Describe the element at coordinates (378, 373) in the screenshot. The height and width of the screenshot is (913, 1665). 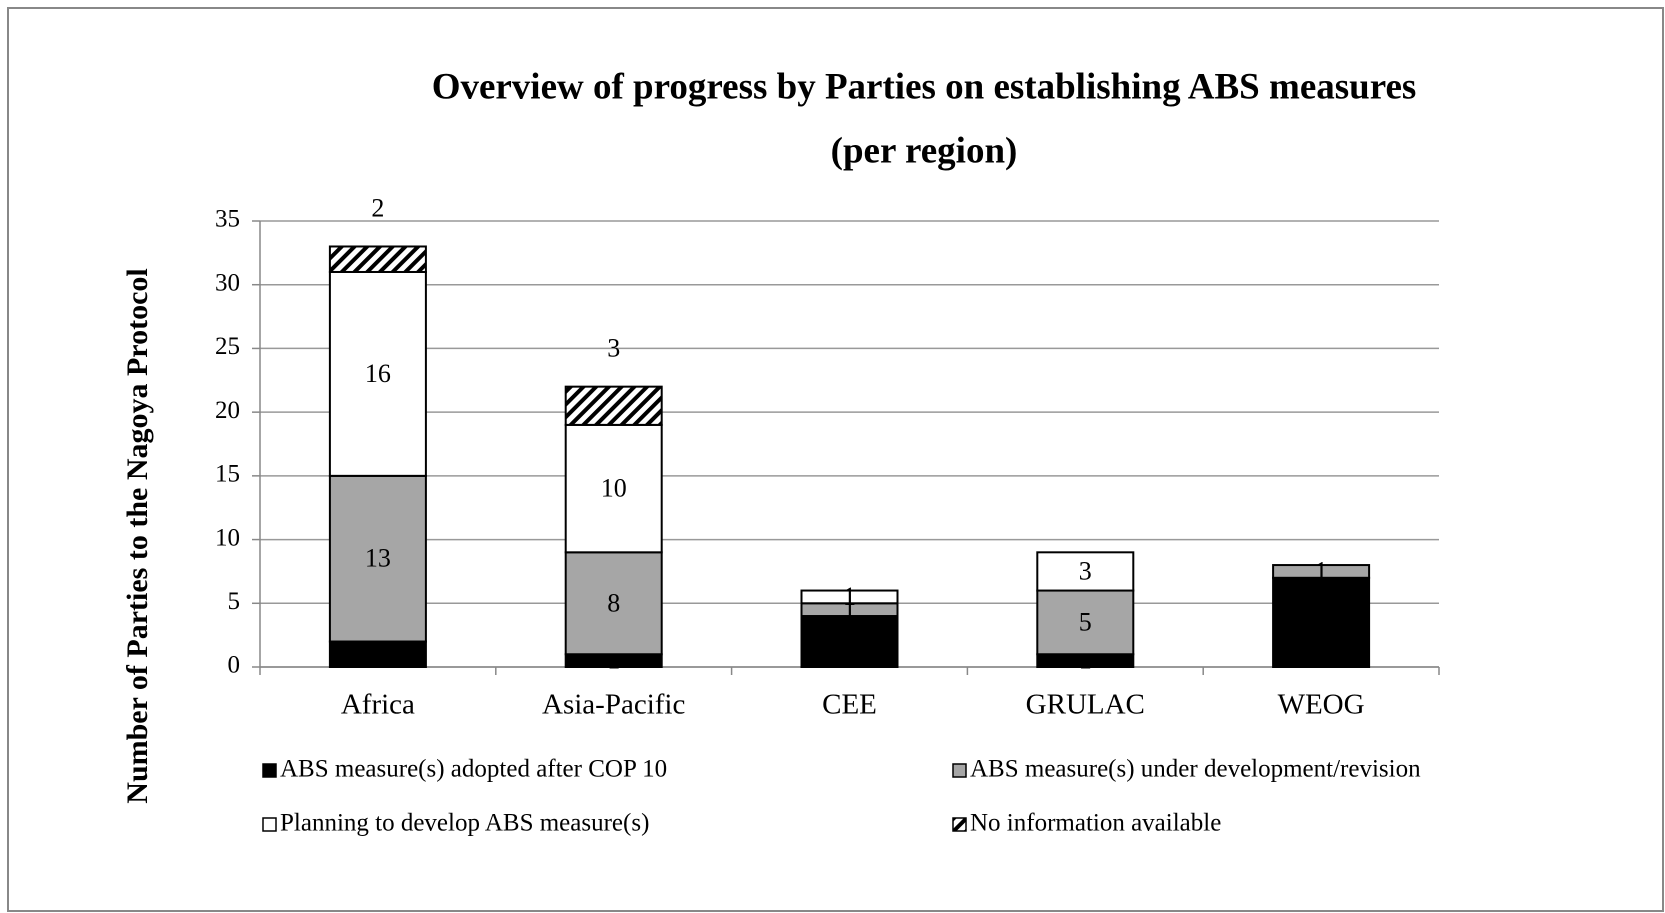
I see `data-label: 16` at that location.